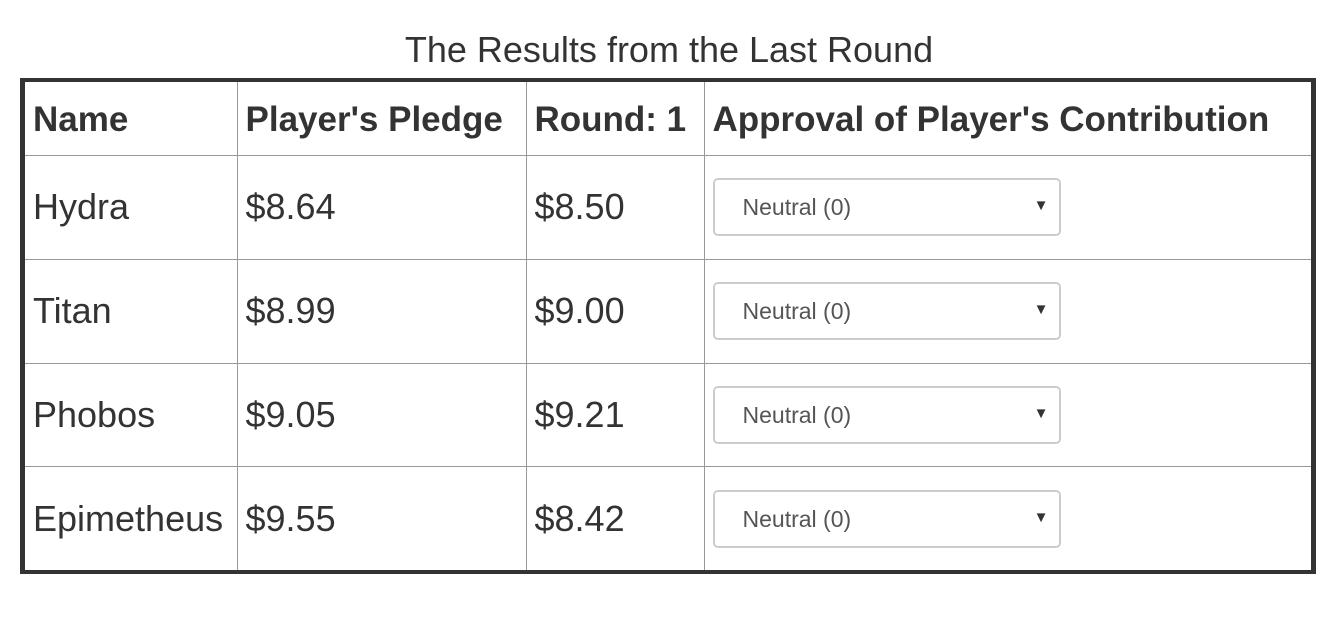 This screenshot has height=628, width=1343. What do you see at coordinates (615, 311) in the screenshot?
I see `round-cell: $9.00` at bounding box center [615, 311].